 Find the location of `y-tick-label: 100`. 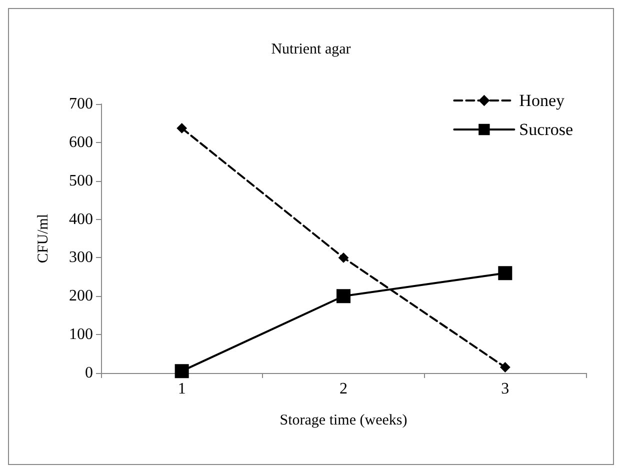

y-tick-label: 100 is located at coordinates (81, 335).